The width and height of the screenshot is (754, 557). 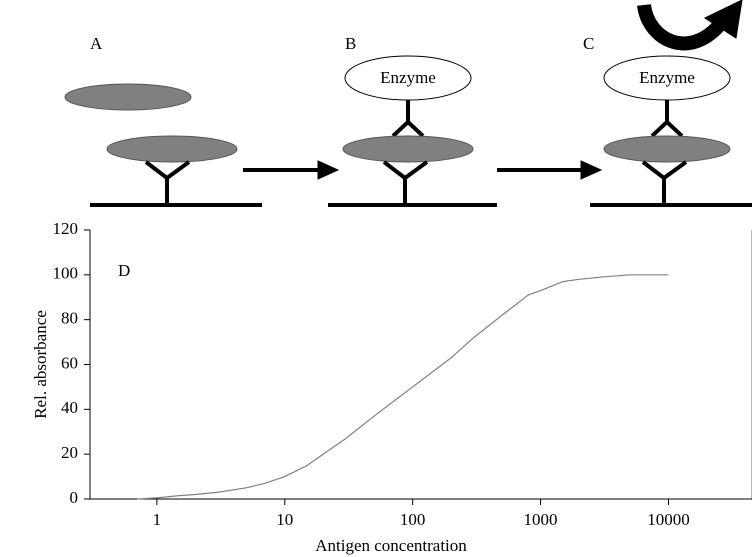 What do you see at coordinates (588, 43) in the screenshot?
I see `panel-label: C` at bounding box center [588, 43].